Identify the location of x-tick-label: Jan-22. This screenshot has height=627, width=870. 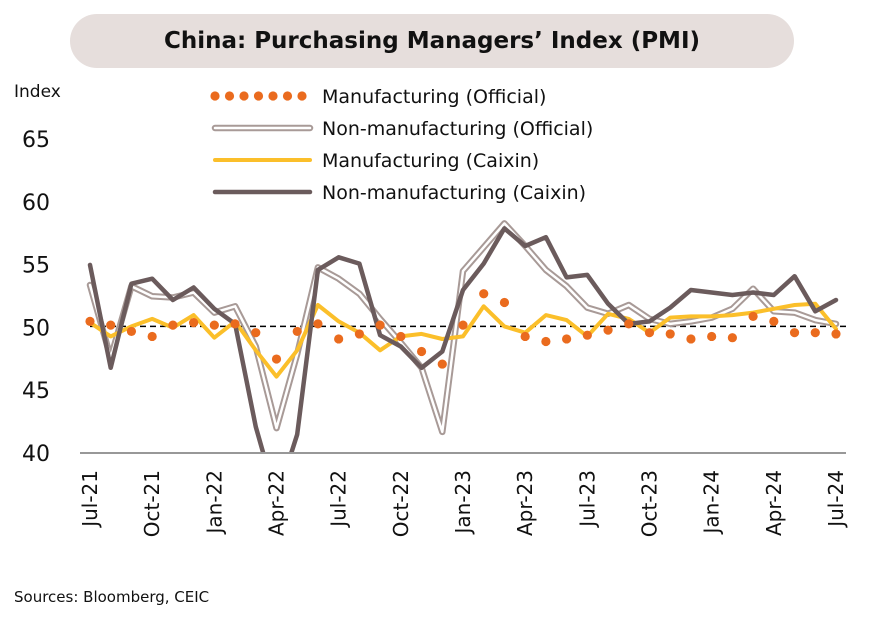
(214, 503).